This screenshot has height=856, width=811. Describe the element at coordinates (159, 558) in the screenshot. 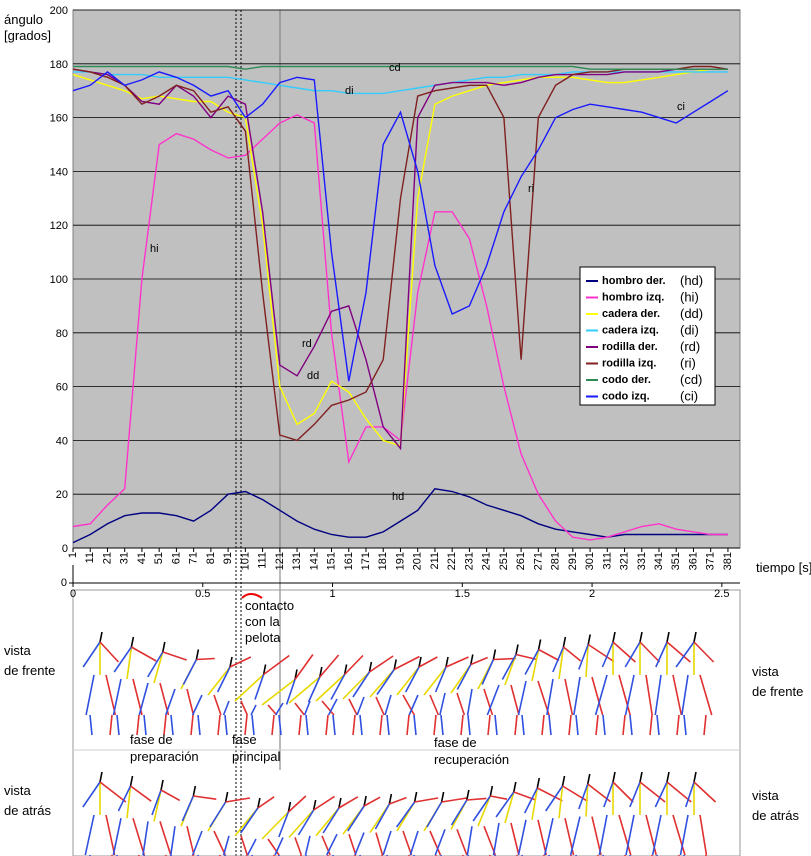

I see `x-tick-label: 51` at that location.